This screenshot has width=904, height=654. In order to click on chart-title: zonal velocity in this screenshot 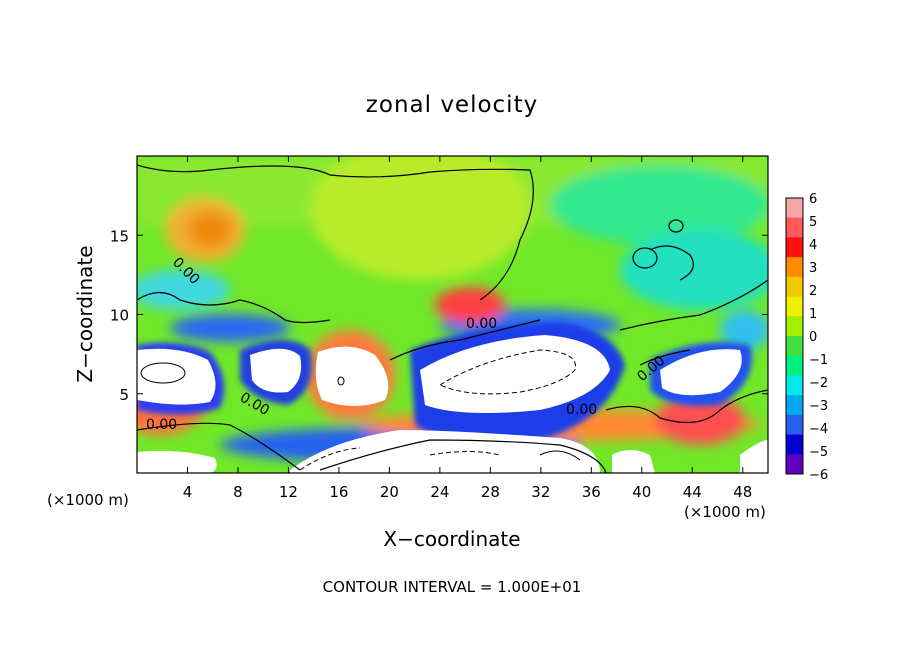, I will do `click(452, 105)`.